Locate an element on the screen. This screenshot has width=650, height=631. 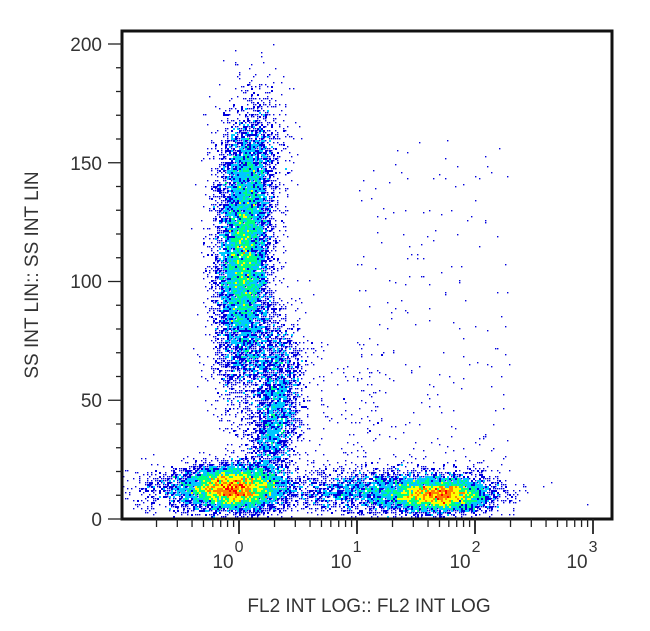
y-axis-ticks is located at coordinates (115, 281).